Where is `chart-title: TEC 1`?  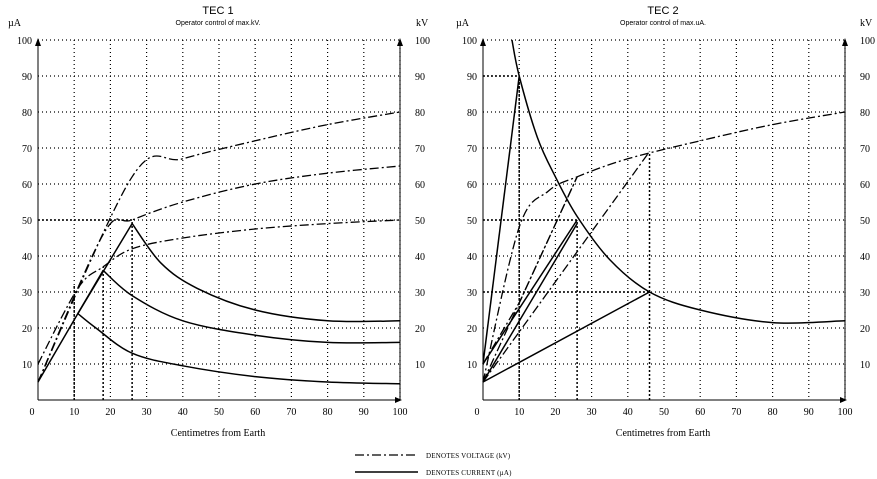 chart-title: TEC 1 is located at coordinates (217, 11).